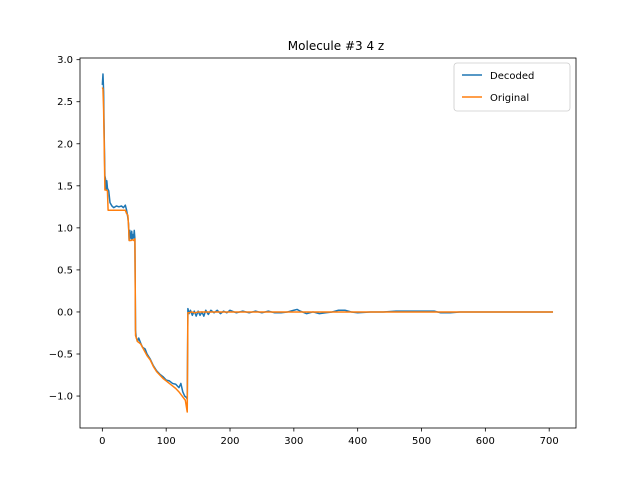 This screenshot has height=480, width=640. What do you see at coordinates (65, 270) in the screenshot?
I see `y-tick-label: 0.5` at bounding box center [65, 270].